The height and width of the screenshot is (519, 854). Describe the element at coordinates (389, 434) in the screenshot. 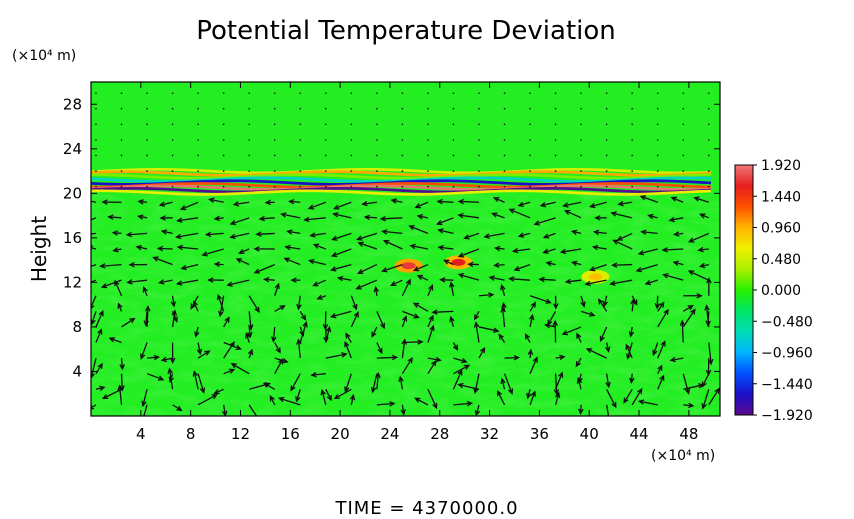

I see `x-tick-label: 24` at that location.